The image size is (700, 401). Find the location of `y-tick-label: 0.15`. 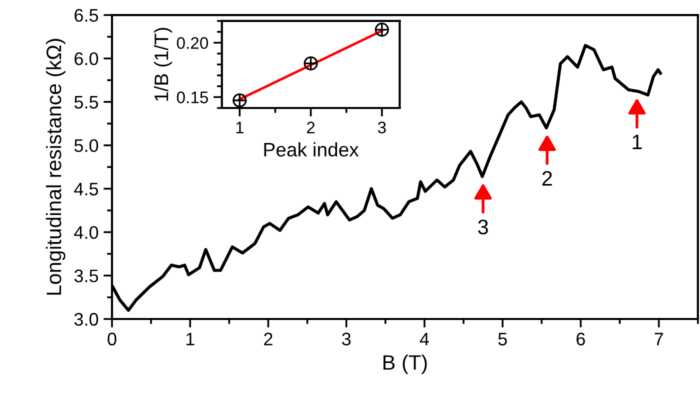

y-tick-label: 0.15 is located at coordinates (192, 98).